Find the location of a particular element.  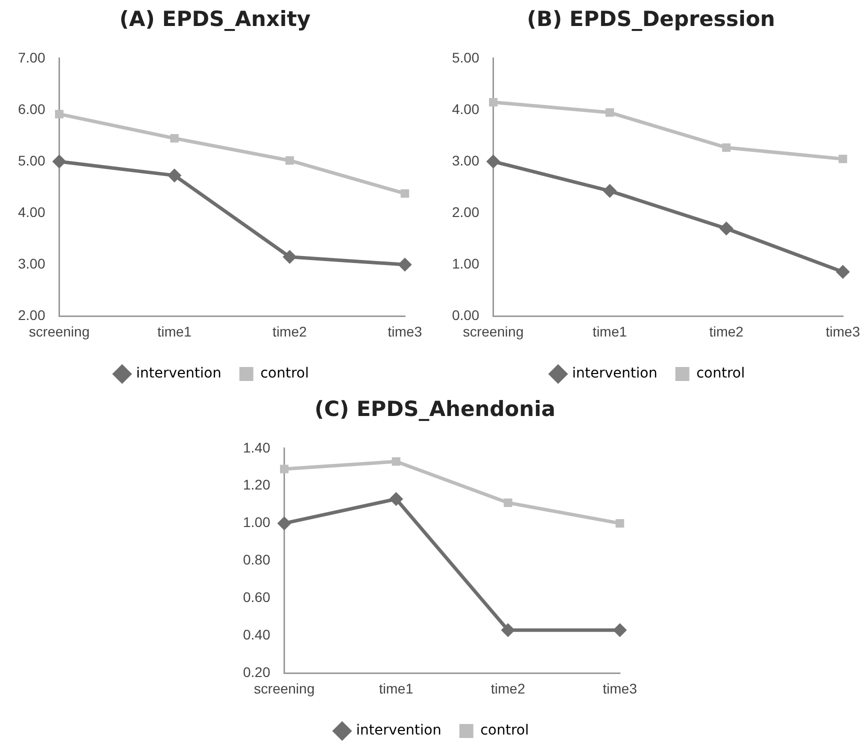

chart-title: (B) EPDS_Depression is located at coordinates (651, 19).